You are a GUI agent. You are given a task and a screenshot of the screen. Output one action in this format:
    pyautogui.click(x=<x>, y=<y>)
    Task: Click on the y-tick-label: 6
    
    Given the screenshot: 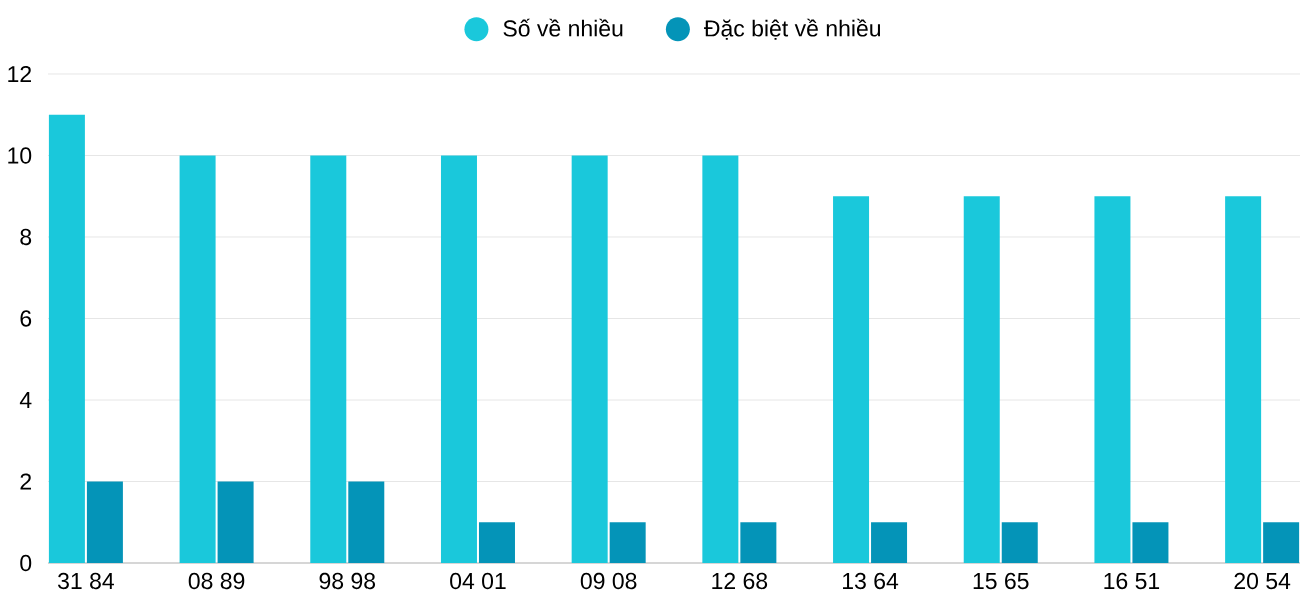 What is the action you would take?
    pyautogui.click(x=26, y=318)
    